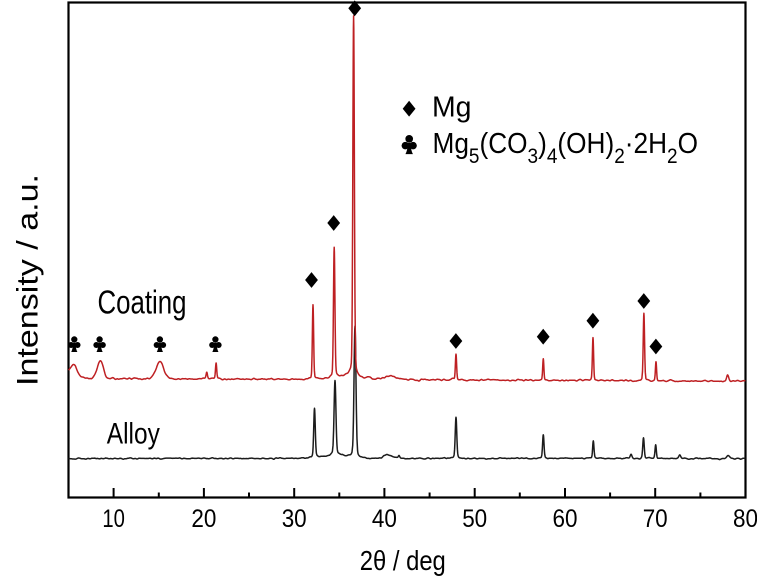 The height and width of the screenshot is (577, 757). Describe the element at coordinates (28, 280) in the screenshot. I see `svg-text: Intensity / a.u.` at that location.